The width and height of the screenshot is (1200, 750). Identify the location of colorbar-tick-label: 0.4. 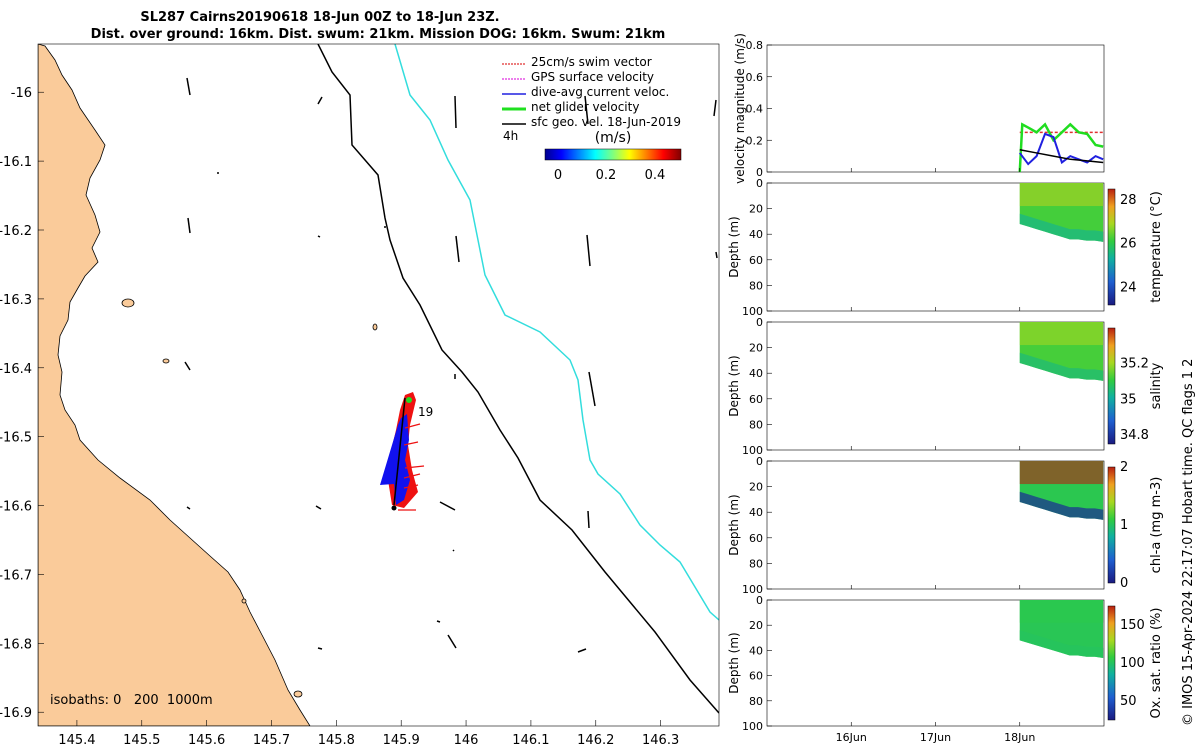
(655, 175).